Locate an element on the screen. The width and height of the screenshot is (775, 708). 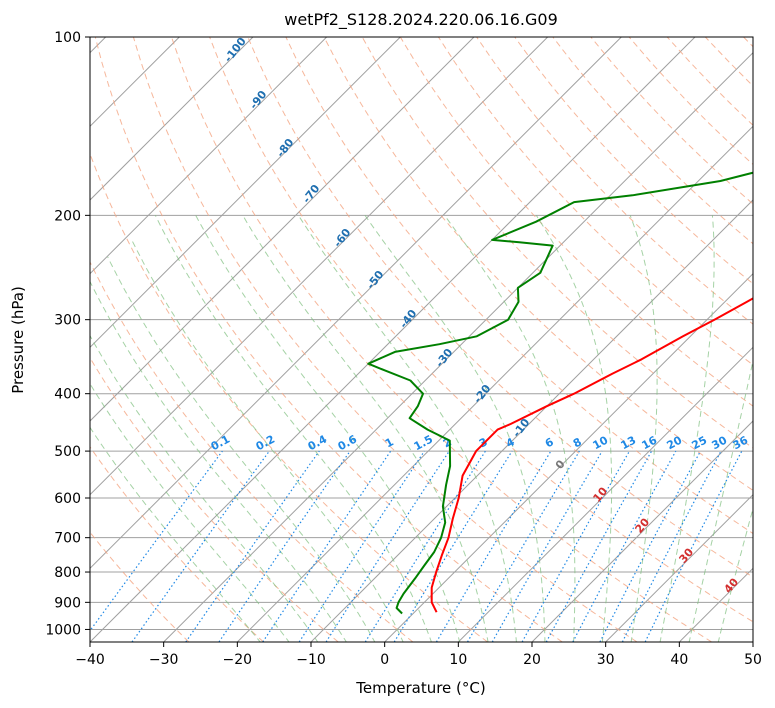
y-tick-label: 400 is located at coordinates (67, 395).